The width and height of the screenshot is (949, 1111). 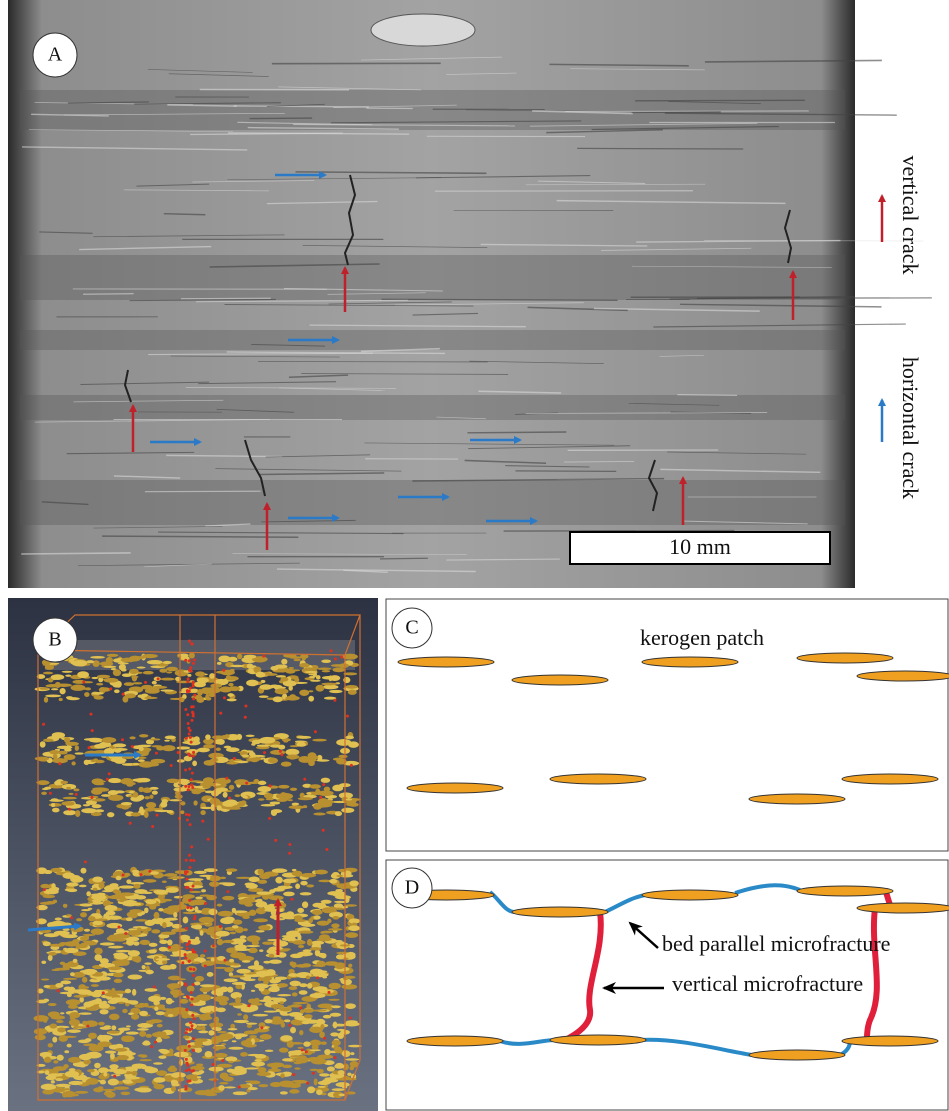 I want to click on scale-label: 10 mm, so click(x=700, y=546).